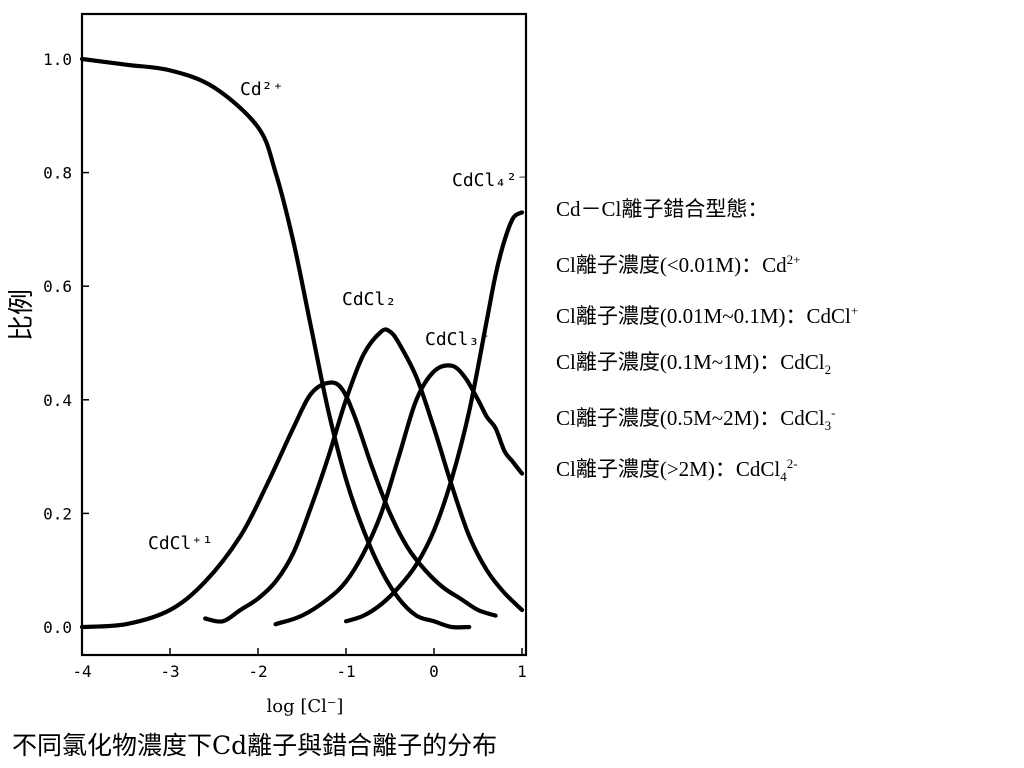 This screenshot has height=768, width=1024. What do you see at coordinates (369, 299) in the screenshot?
I see `curve-label: CdCl₂` at bounding box center [369, 299].